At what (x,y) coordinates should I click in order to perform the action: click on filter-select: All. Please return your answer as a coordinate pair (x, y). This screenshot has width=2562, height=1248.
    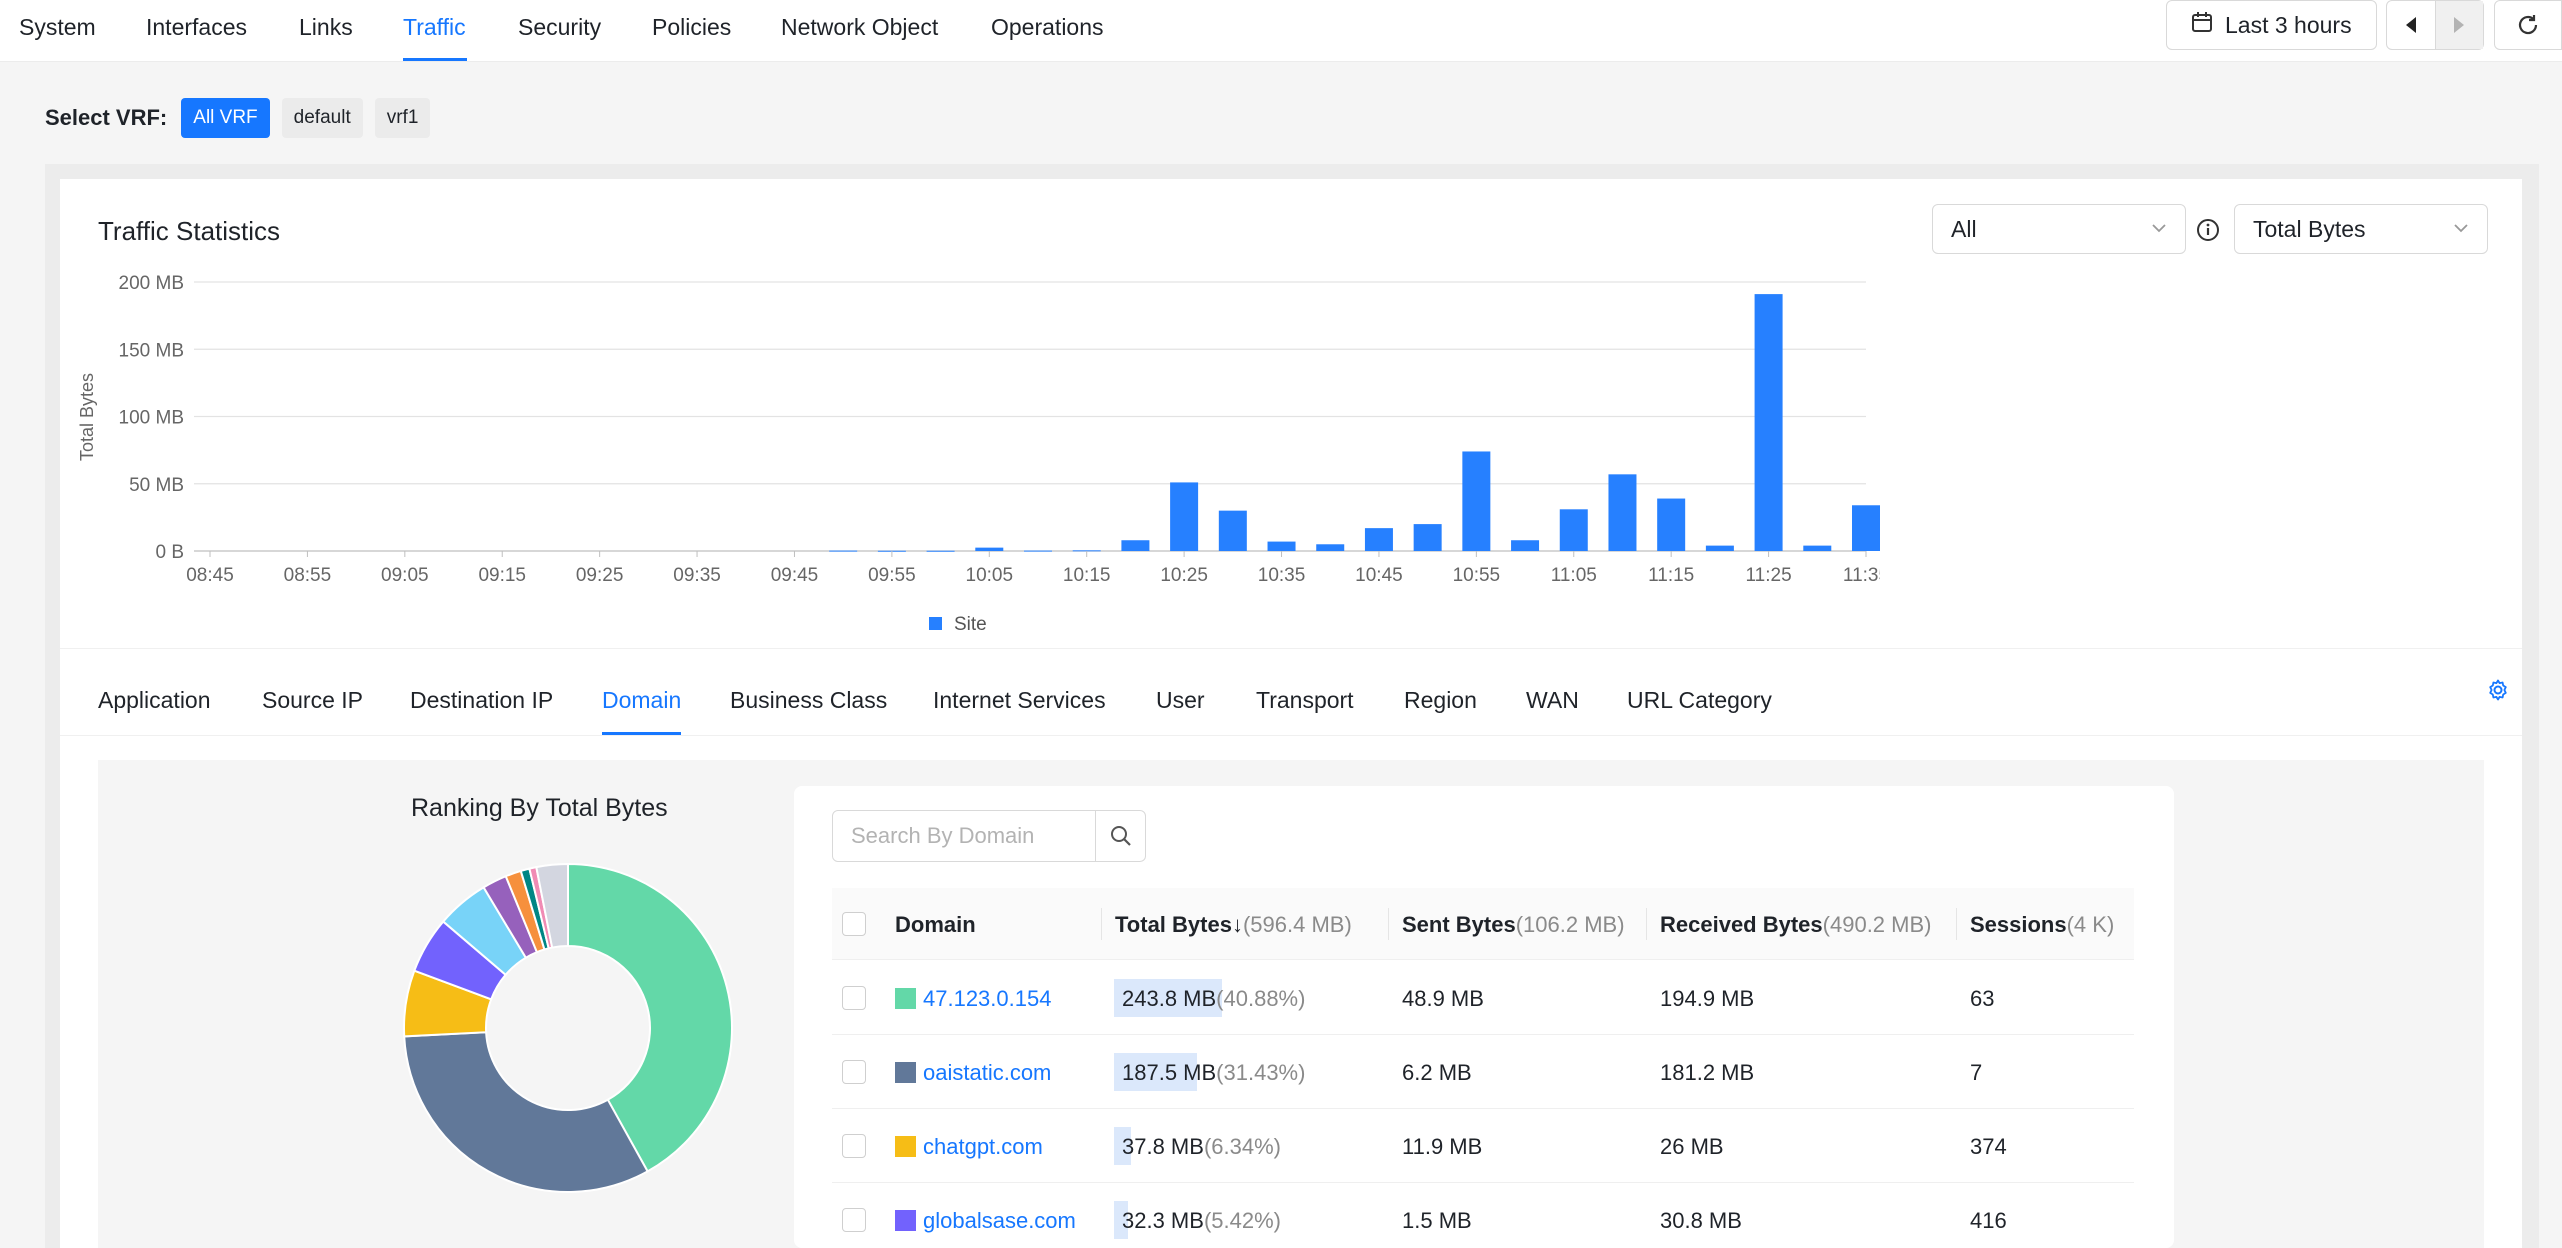
    Looking at the image, I should click on (2059, 229).